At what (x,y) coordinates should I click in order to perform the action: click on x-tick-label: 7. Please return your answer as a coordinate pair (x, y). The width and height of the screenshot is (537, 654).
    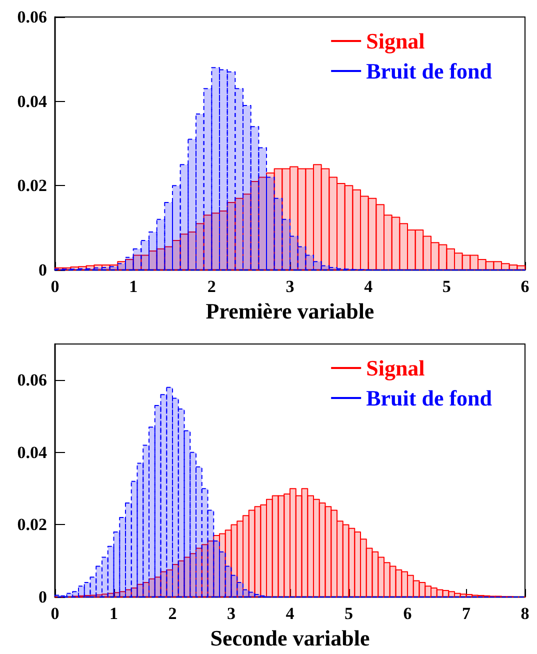
    Looking at the image, I should click on (466, 613).